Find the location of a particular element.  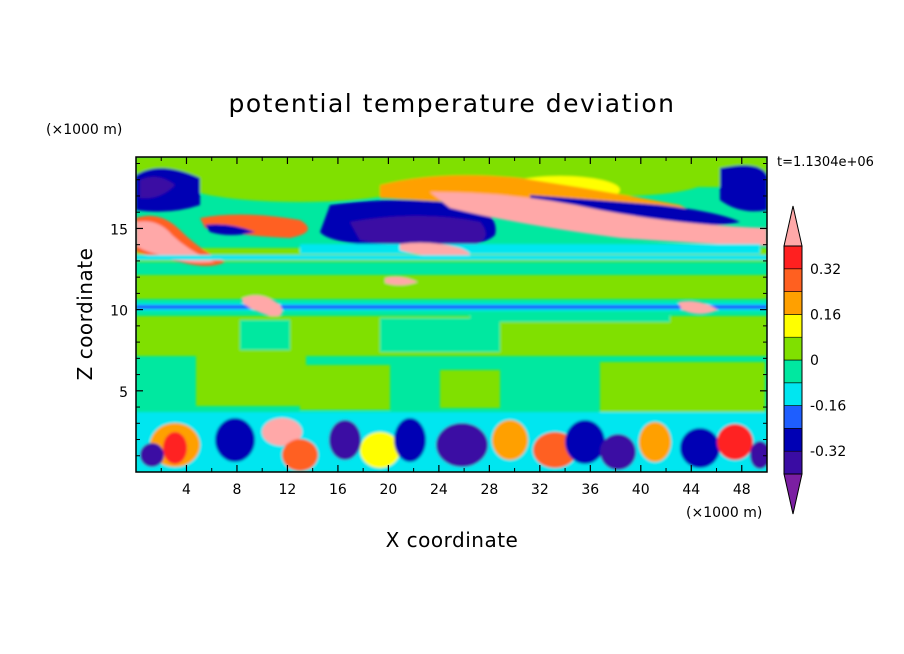

x-tick-label: 4 is located at coordinates (186, 490).